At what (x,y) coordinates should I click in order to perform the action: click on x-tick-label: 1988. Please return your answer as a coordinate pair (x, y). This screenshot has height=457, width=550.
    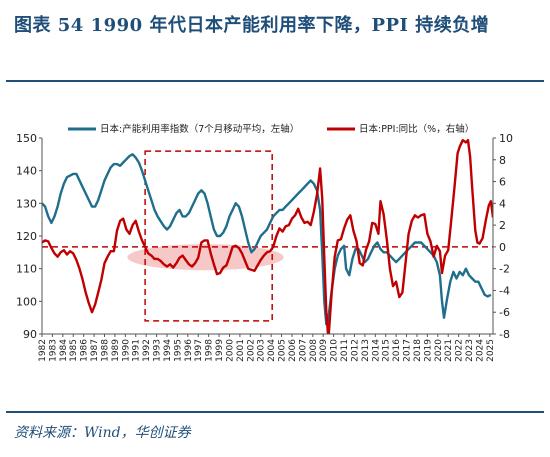
    Looking at the image, I should click on (105, 350).